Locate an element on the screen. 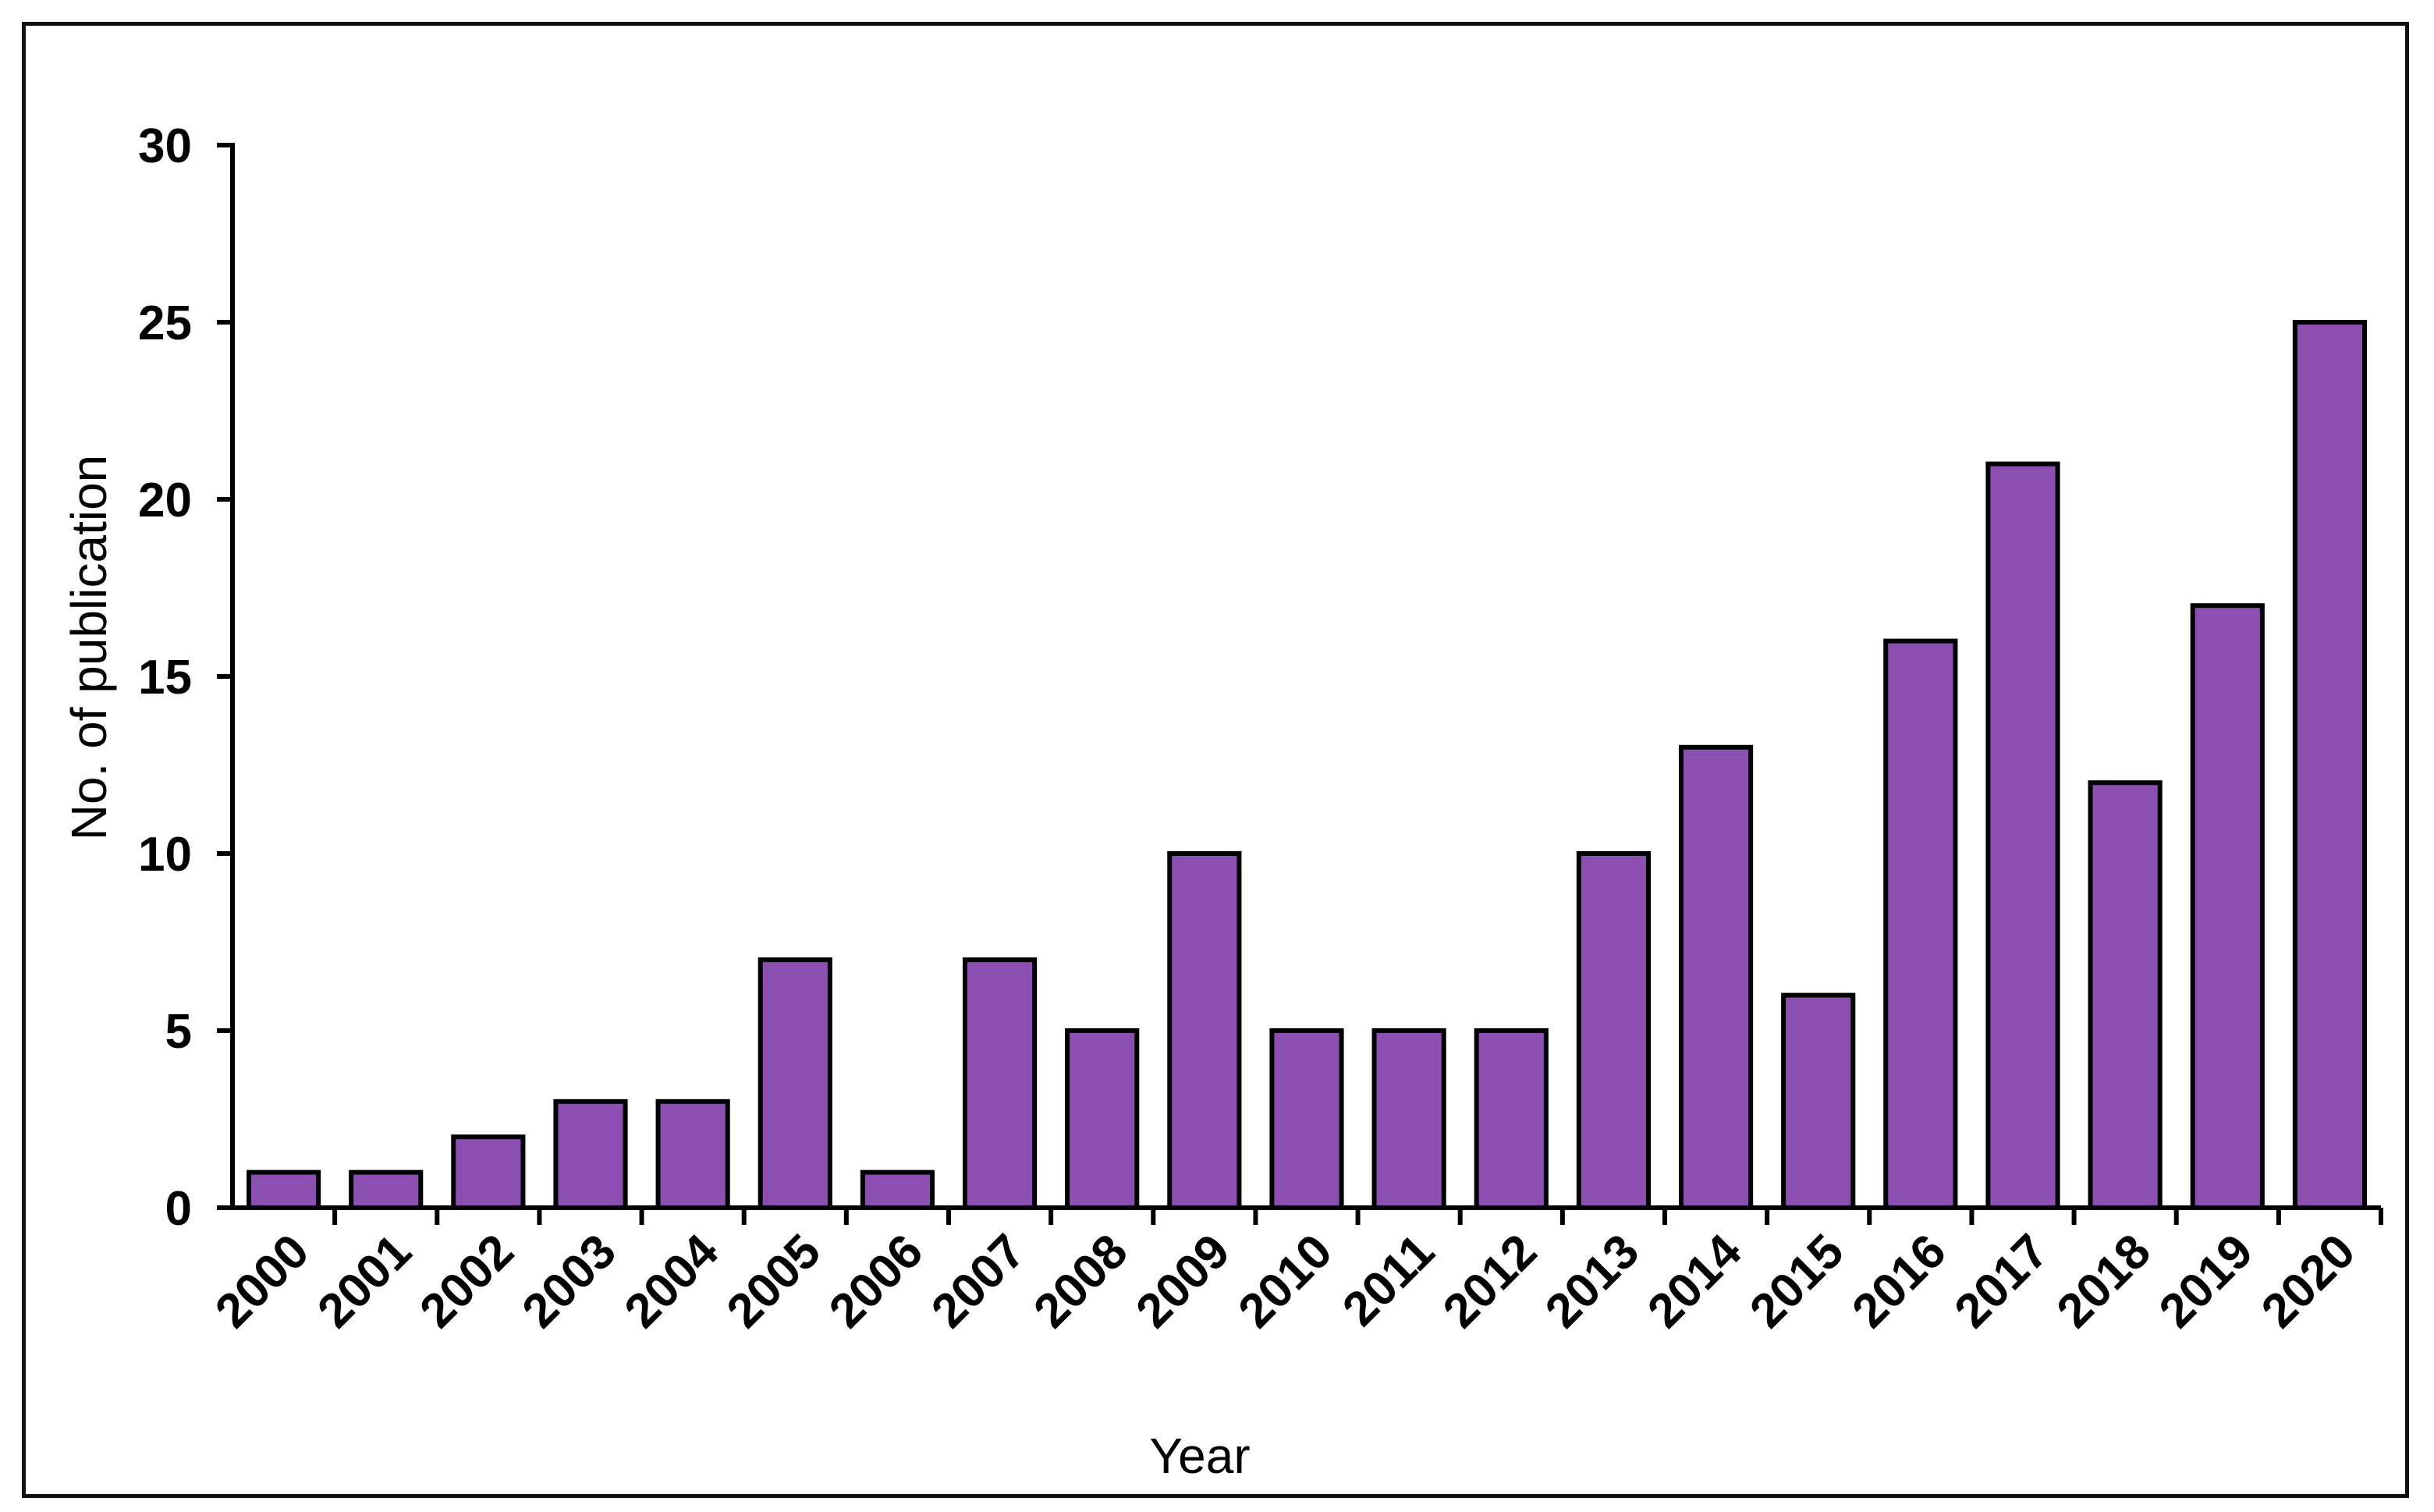 The width and height of the screenshot is (2434, 1512). bar-2020 is located at coordinates (2330, 765).